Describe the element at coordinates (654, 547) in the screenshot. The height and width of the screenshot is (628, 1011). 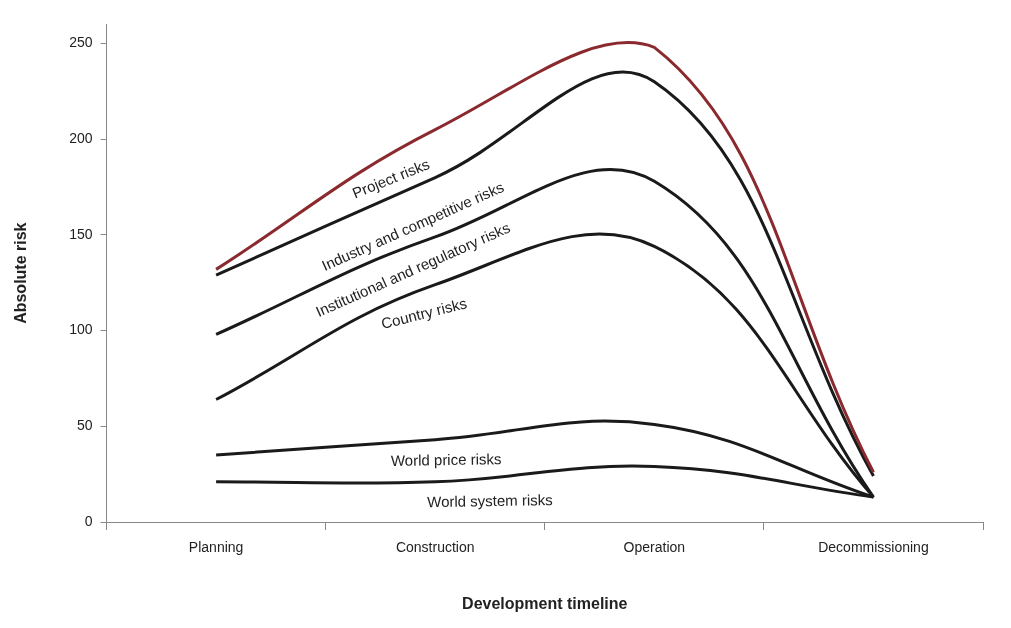
I see `x-tick-label: Operation` at that location.